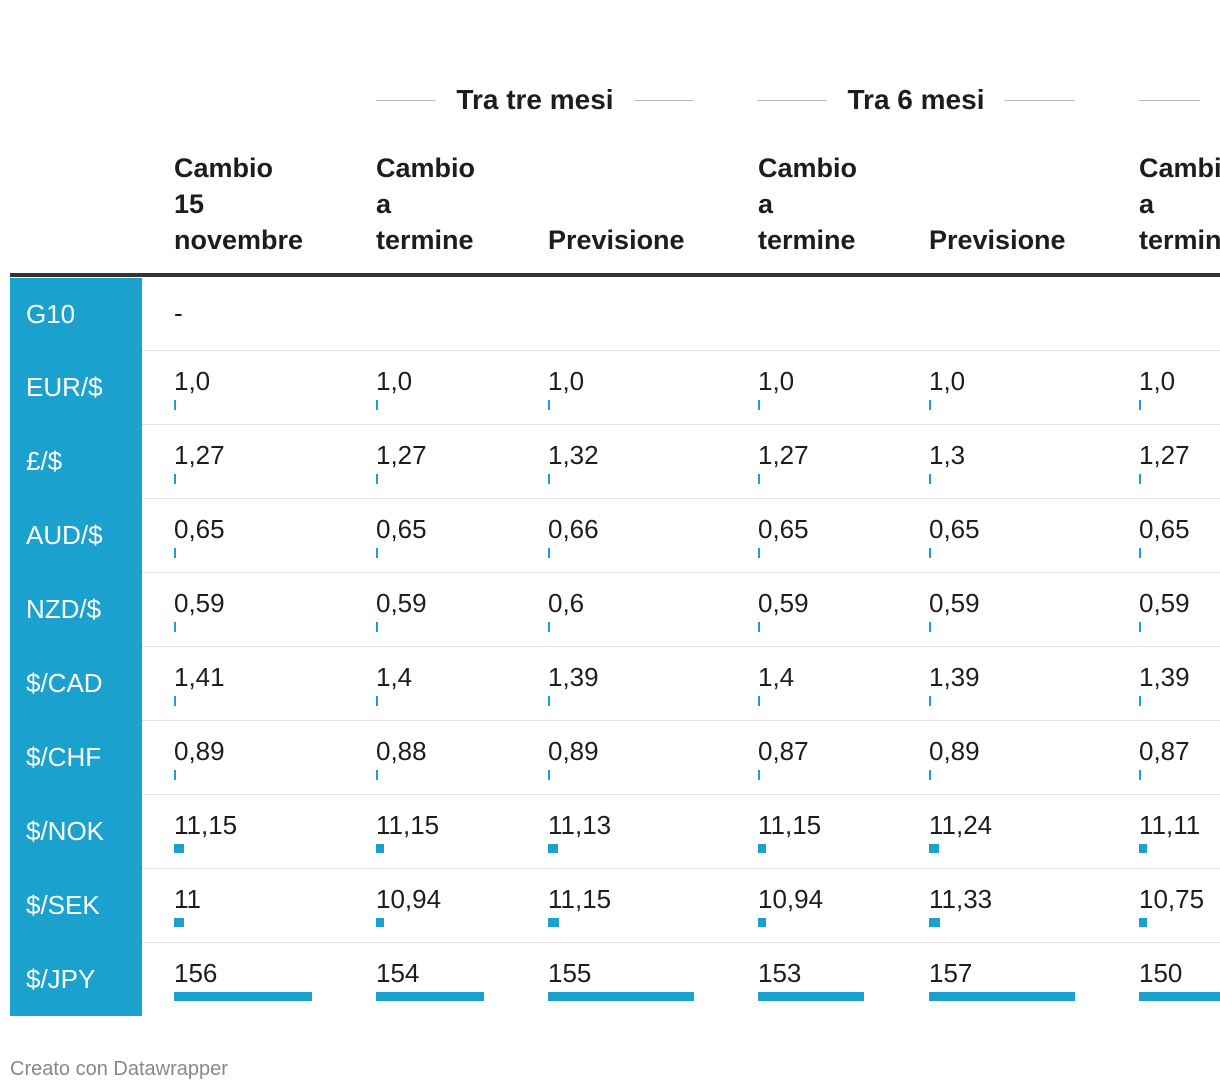 This screenshot has width=1220, height=1092. What do you see at coordinates (580, 825) in the screenshot?
I see `cell-value: 11,13` at bounding box center [580, 825].